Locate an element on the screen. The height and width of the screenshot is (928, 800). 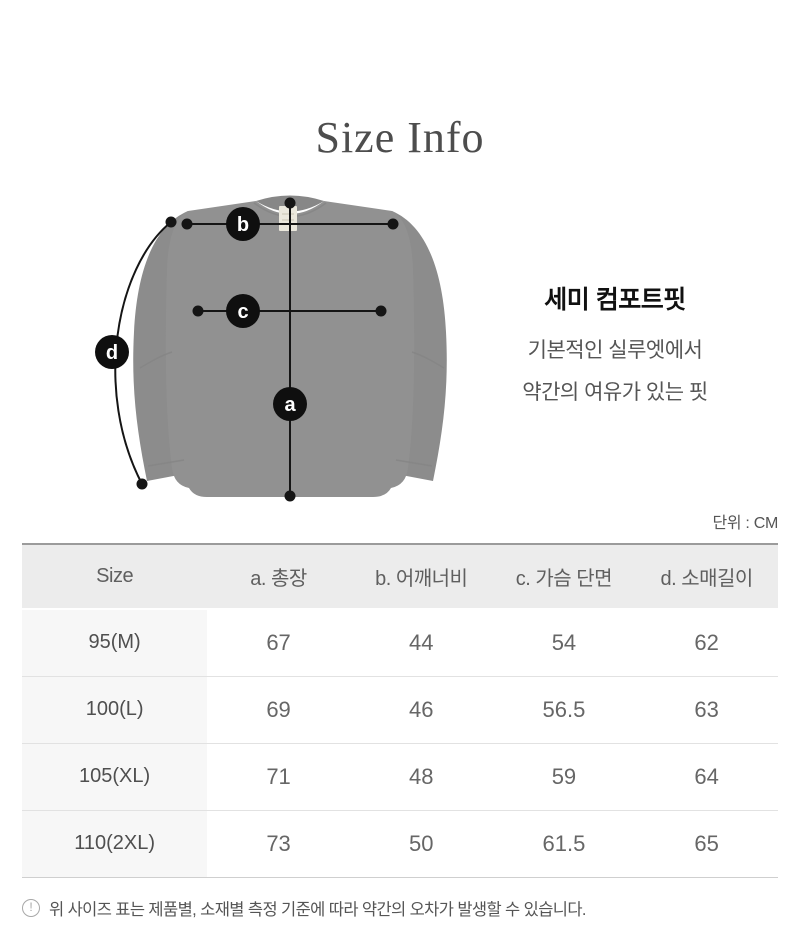
marker-b-label: b is located at coordinates (243, 225).